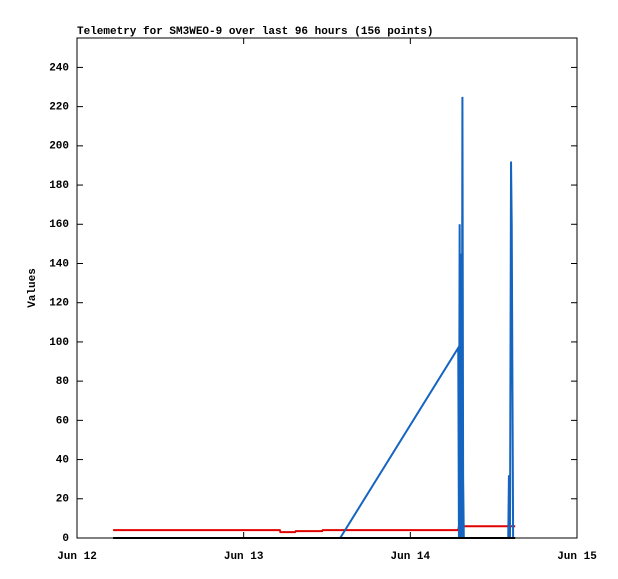  What do you see at coordinates (59, 186) in the screenshot?
I see `y-tick-label: 180` at bounding box center [59, 186].